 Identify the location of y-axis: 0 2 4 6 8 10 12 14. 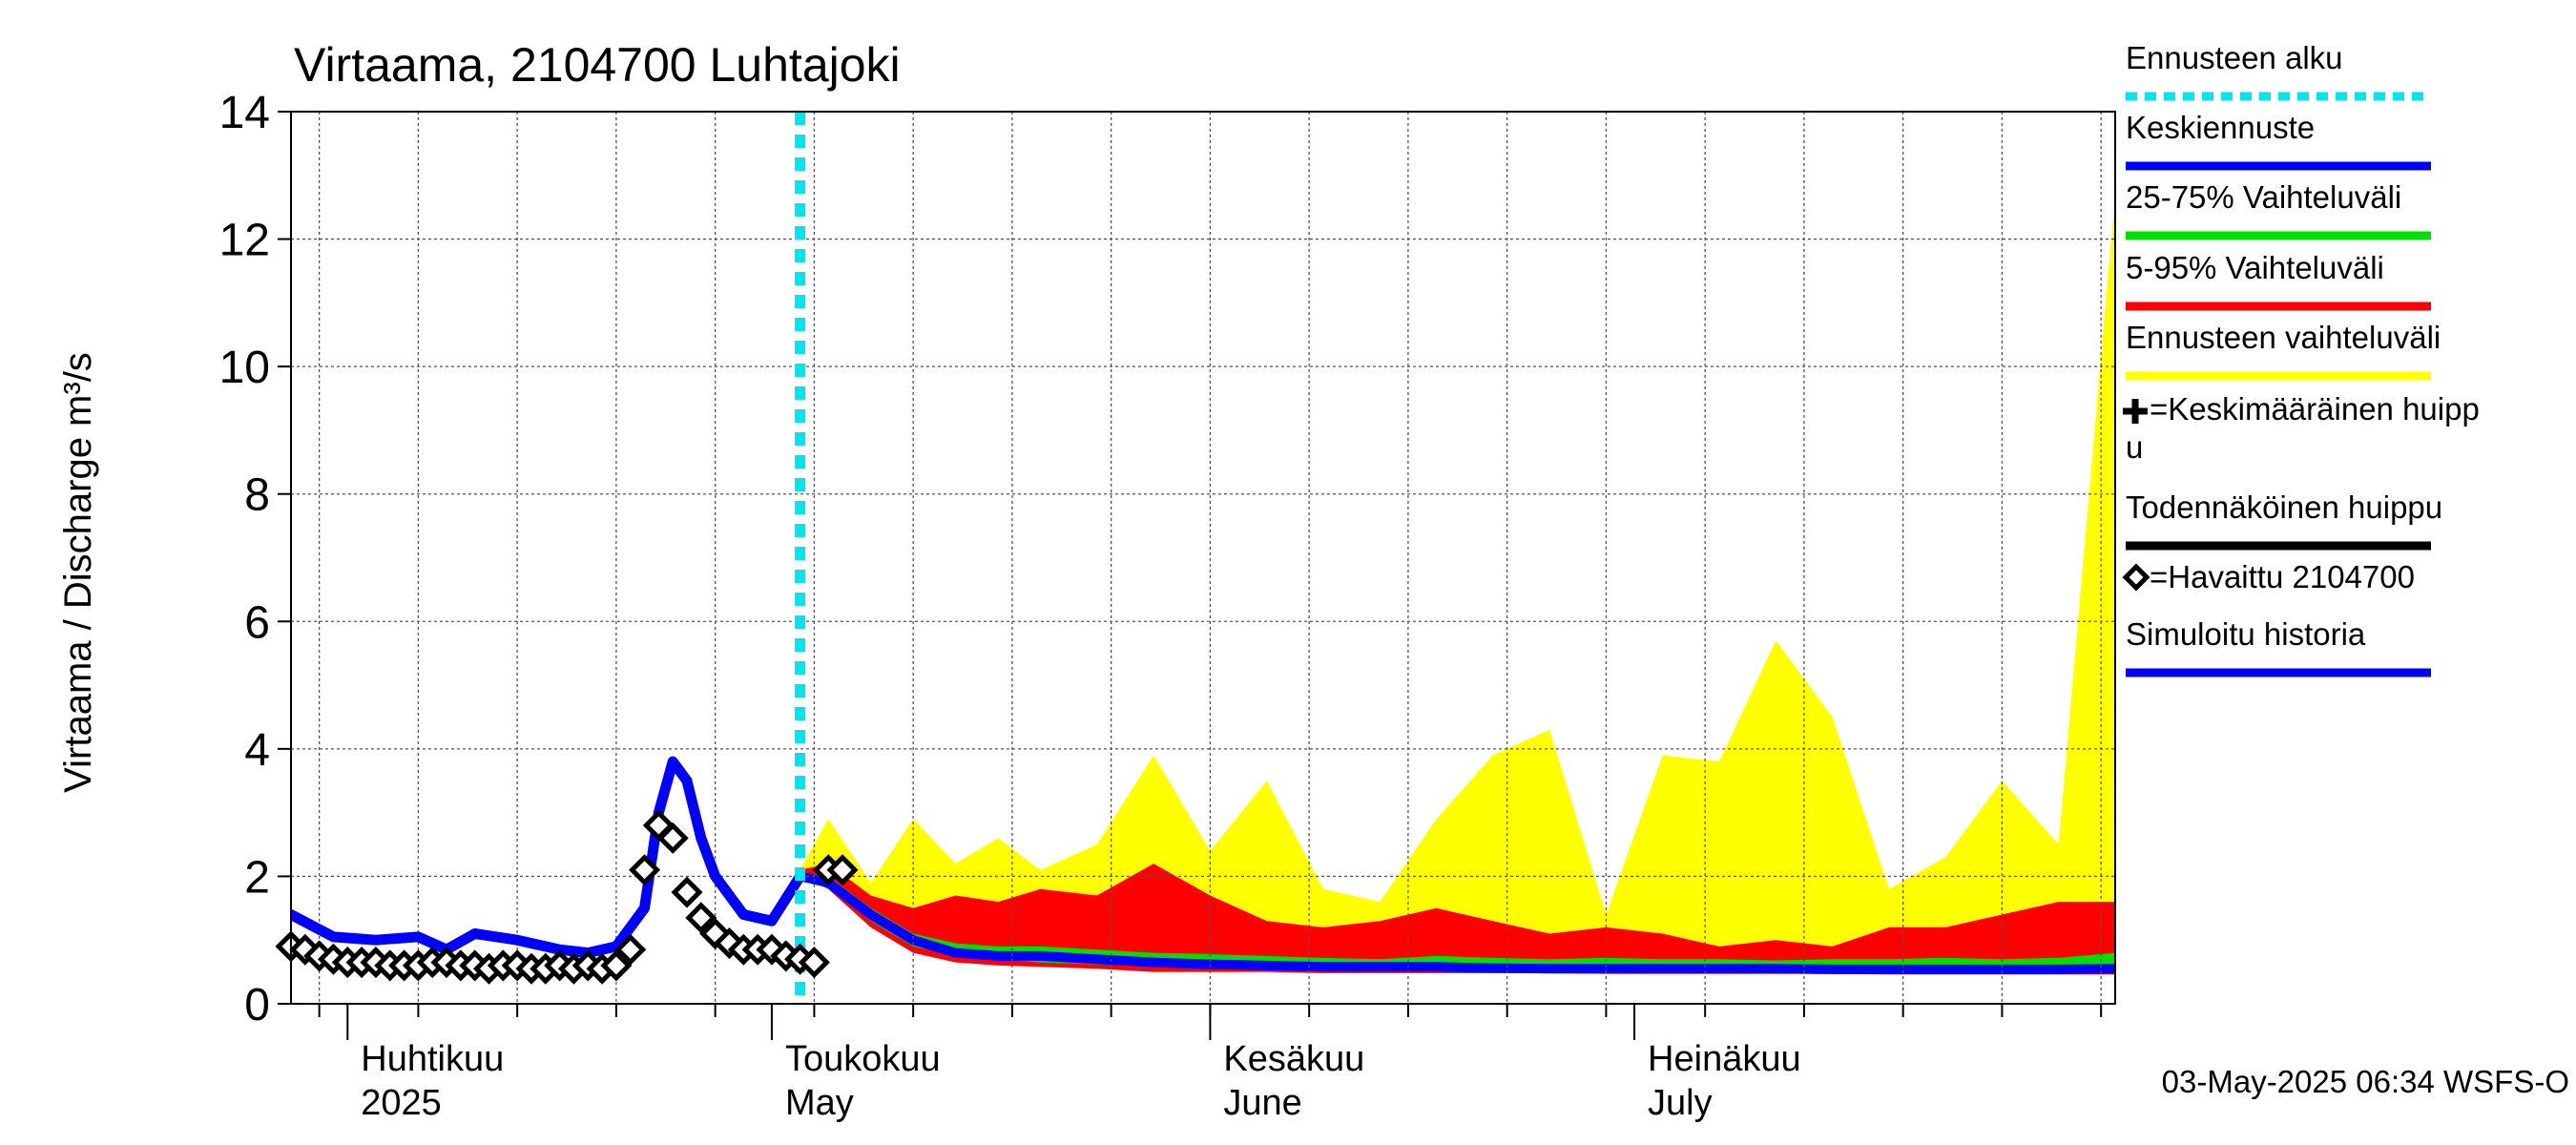
(255, 559).